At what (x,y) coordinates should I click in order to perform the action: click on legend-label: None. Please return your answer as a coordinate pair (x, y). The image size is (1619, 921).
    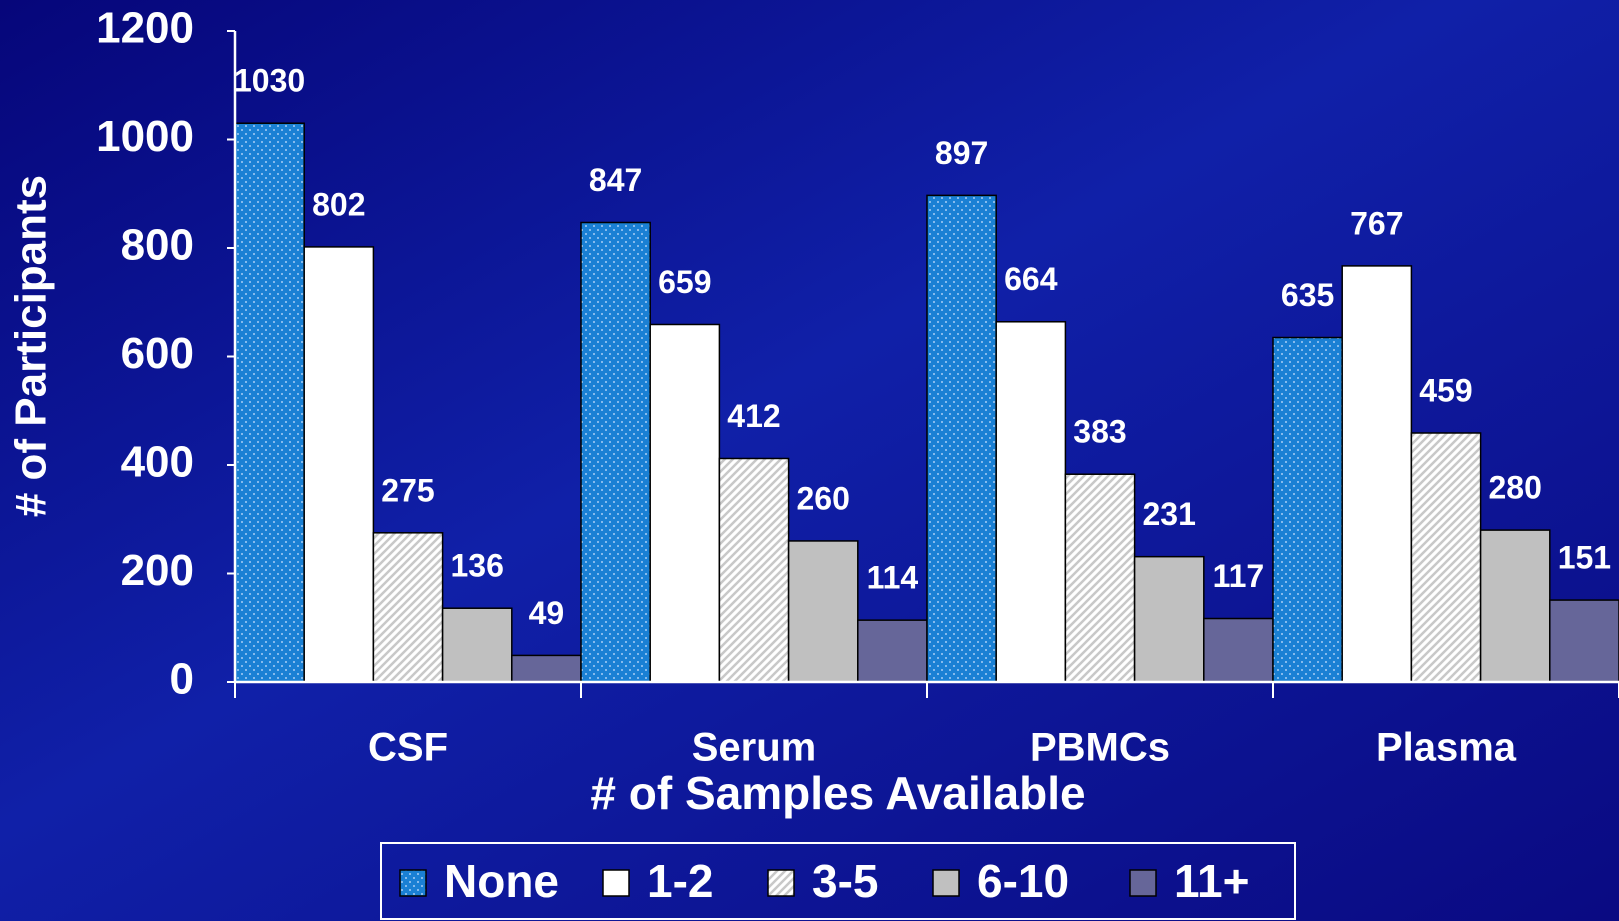
    Looking at the image, I should click on (501, 881).